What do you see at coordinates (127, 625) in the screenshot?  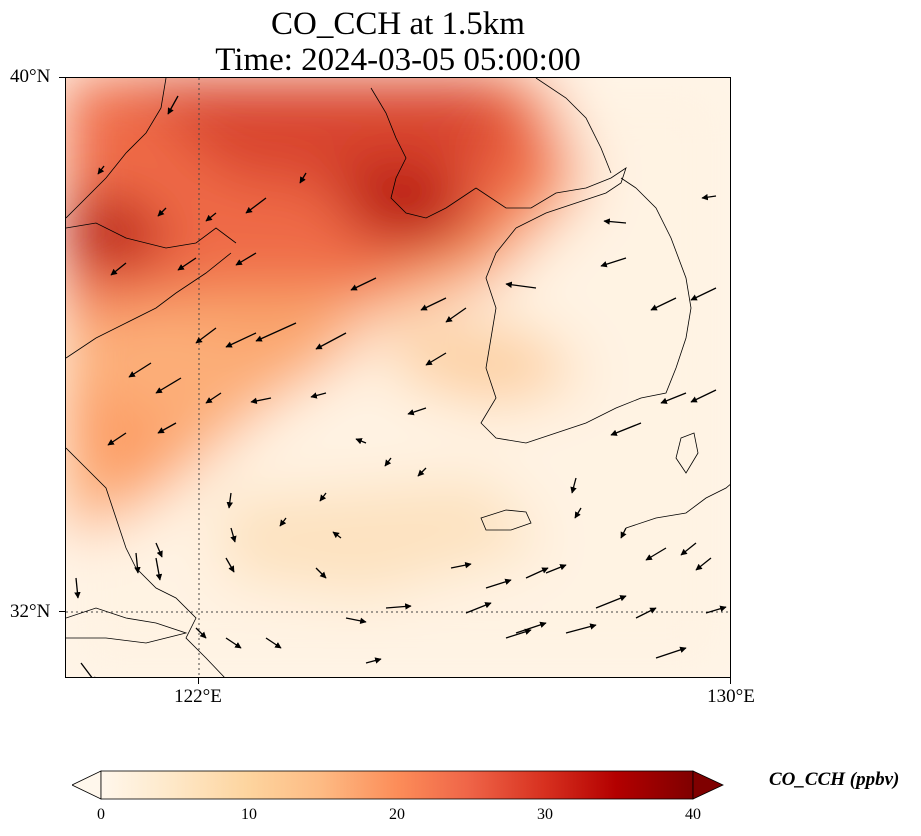 I see `yangtze-estuary` at bounding box center [127, 625].